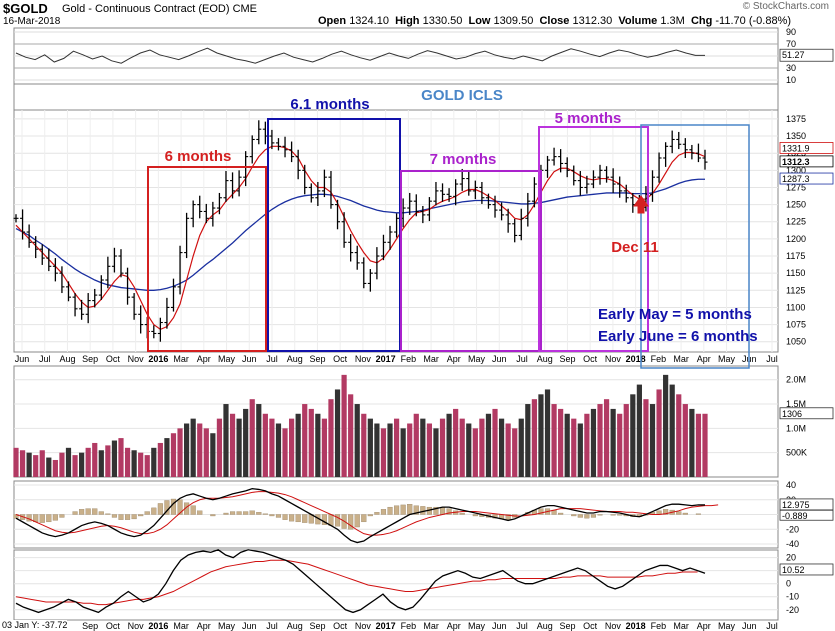 This screenshot has height=631, width=835. I want to click on macd-value-label: 12.975, so click(796, 505).